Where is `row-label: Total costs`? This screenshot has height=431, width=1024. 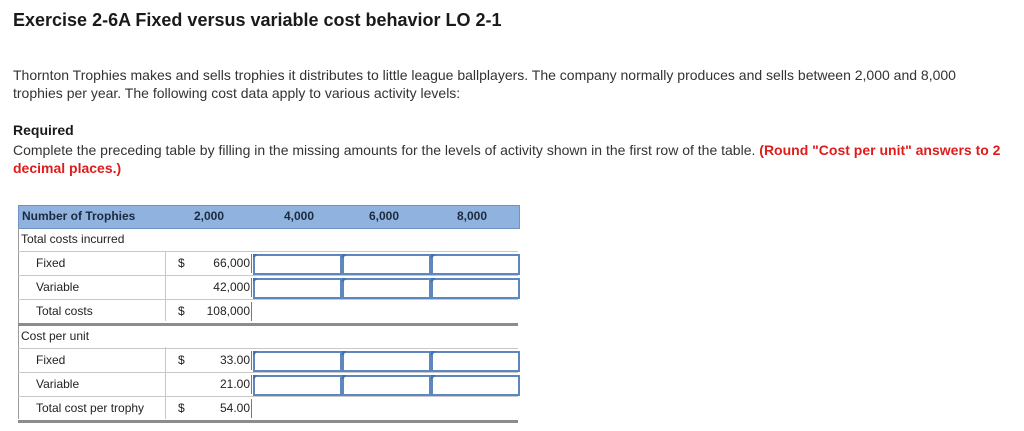 row-label: Total costs is located at coordinates (64, 311).